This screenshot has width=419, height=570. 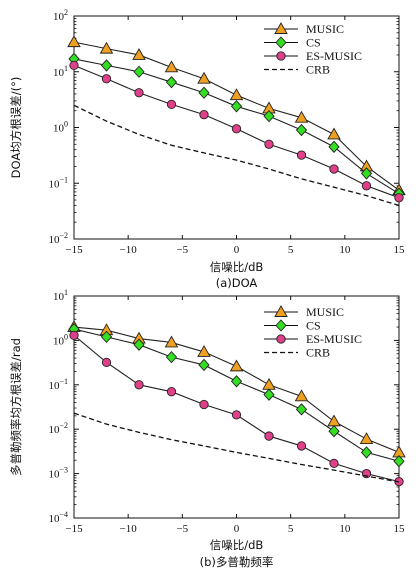 I want to click on y-tick-label: 10², so click(x=60, y=15).